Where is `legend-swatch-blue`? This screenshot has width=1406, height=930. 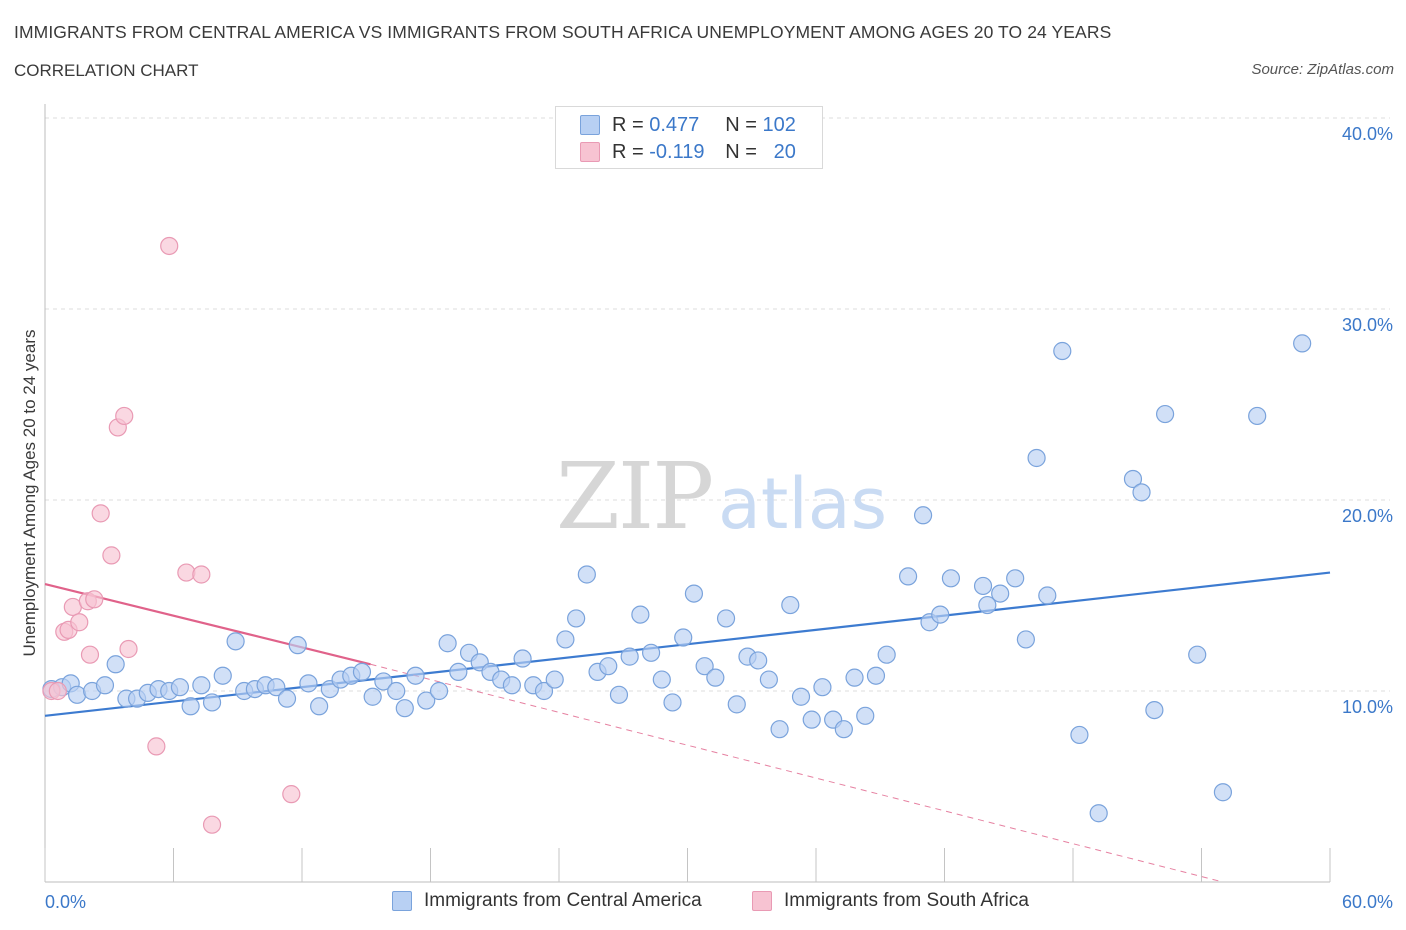
legend-swatch-blue is located at coordinates (590, 125).